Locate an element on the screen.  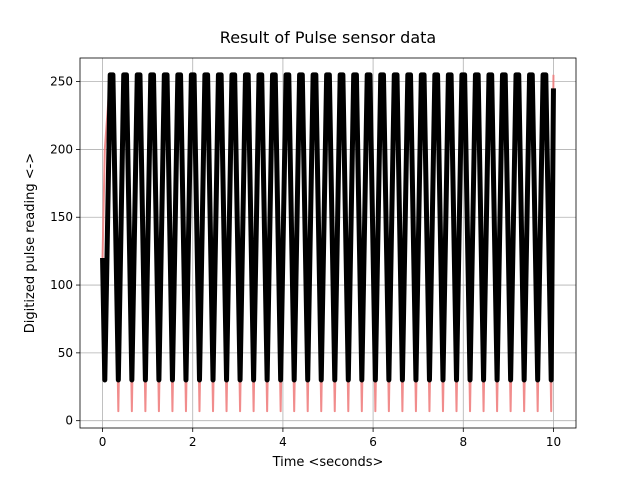
chart-title: Result of Pulse sensor data is located at coordinates (328, 37).